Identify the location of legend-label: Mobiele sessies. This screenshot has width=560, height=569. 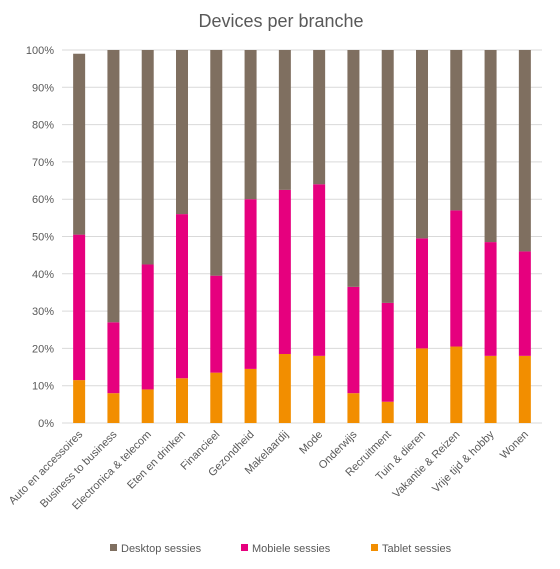
(291, 549).